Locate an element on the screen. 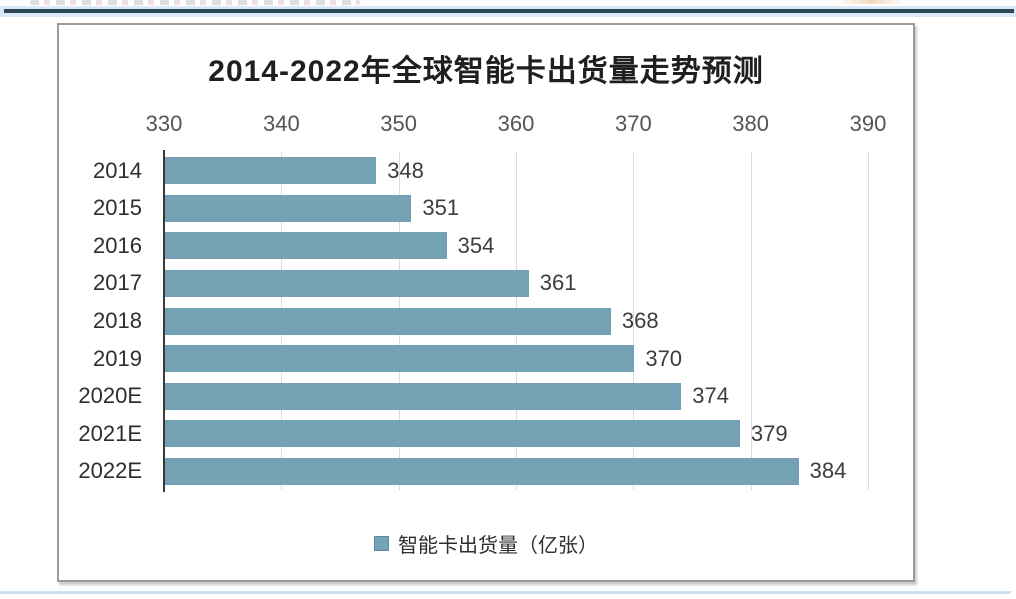 This screenshot has width=1016, height=599. category-label: 2022E is located at coordinates (110, 471).